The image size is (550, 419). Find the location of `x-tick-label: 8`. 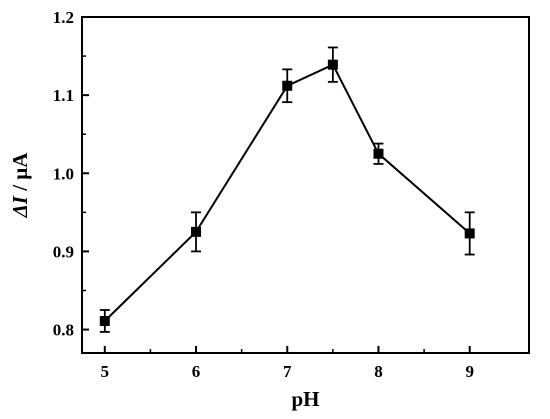

x-tick-label: 8 is located at coordinates (378, 371).